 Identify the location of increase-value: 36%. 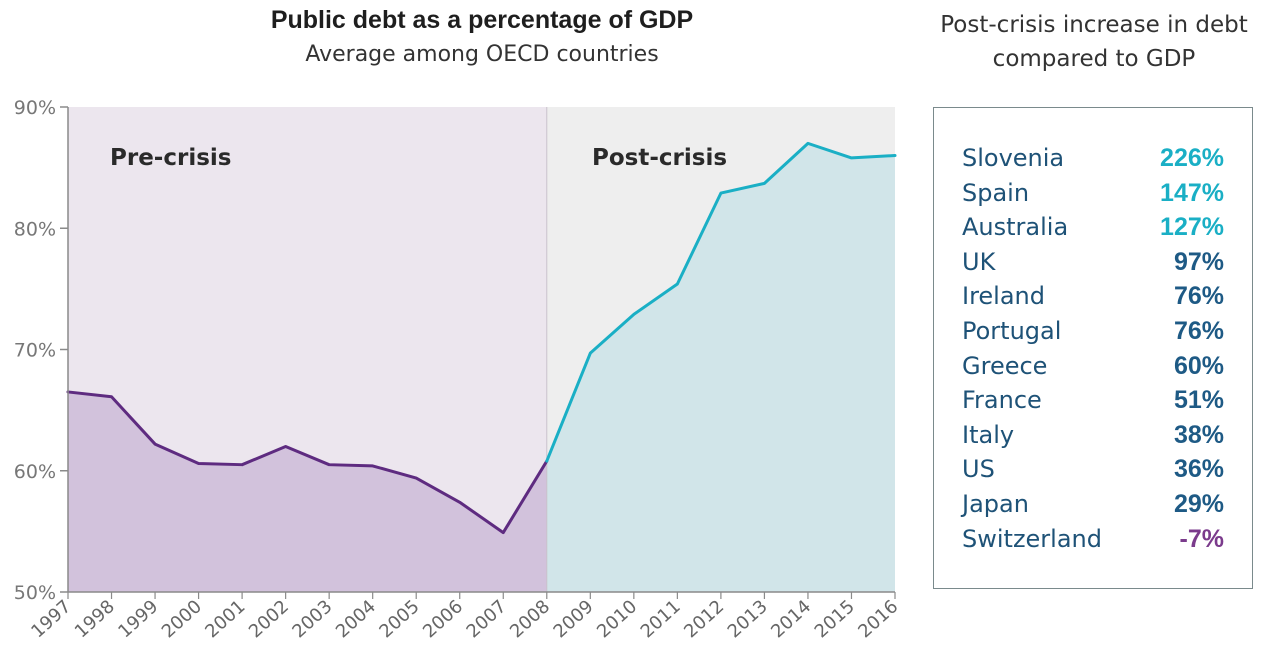
(1198, 469).